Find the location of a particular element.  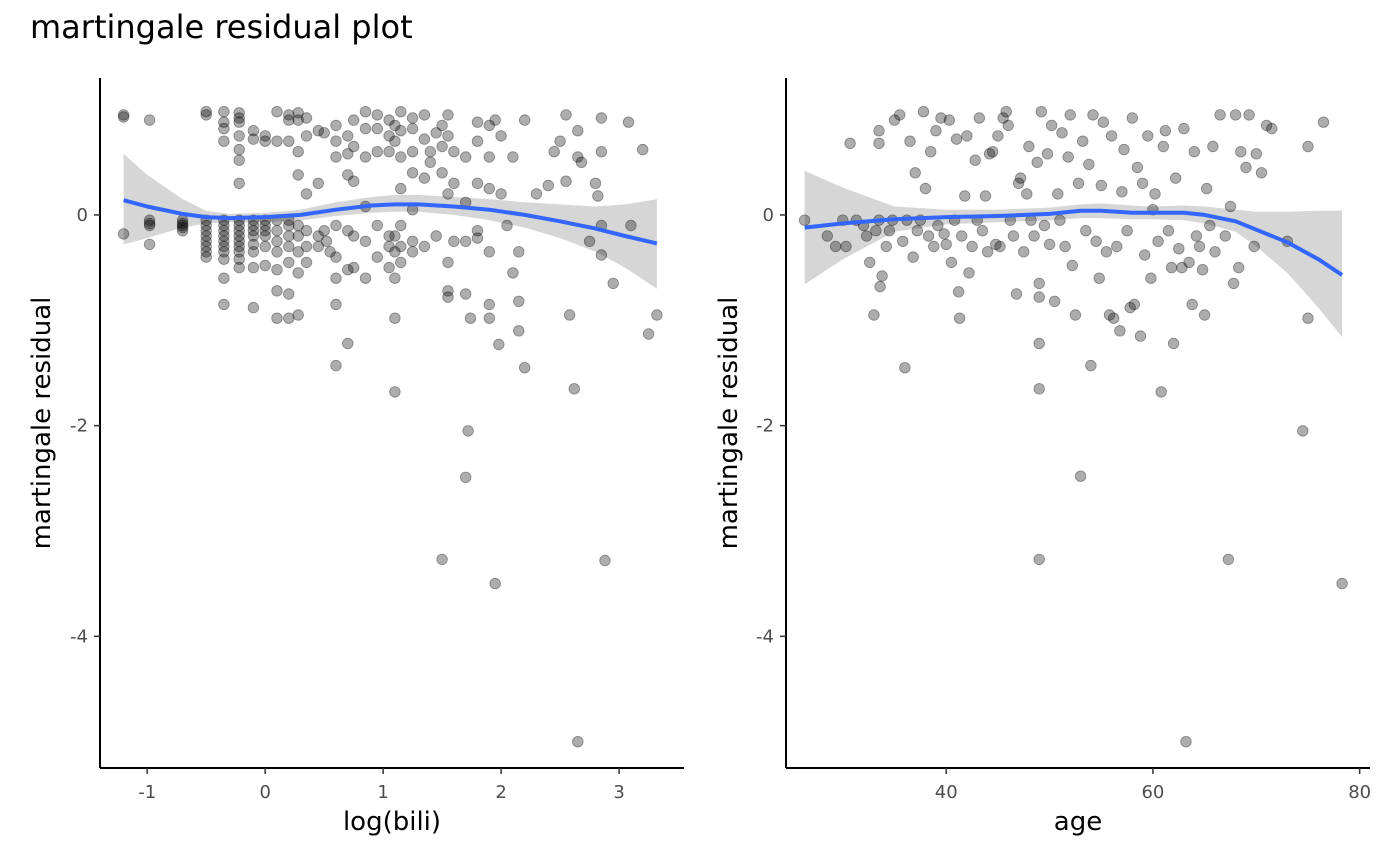

smooth-line is located at coordinates (1074, 242).